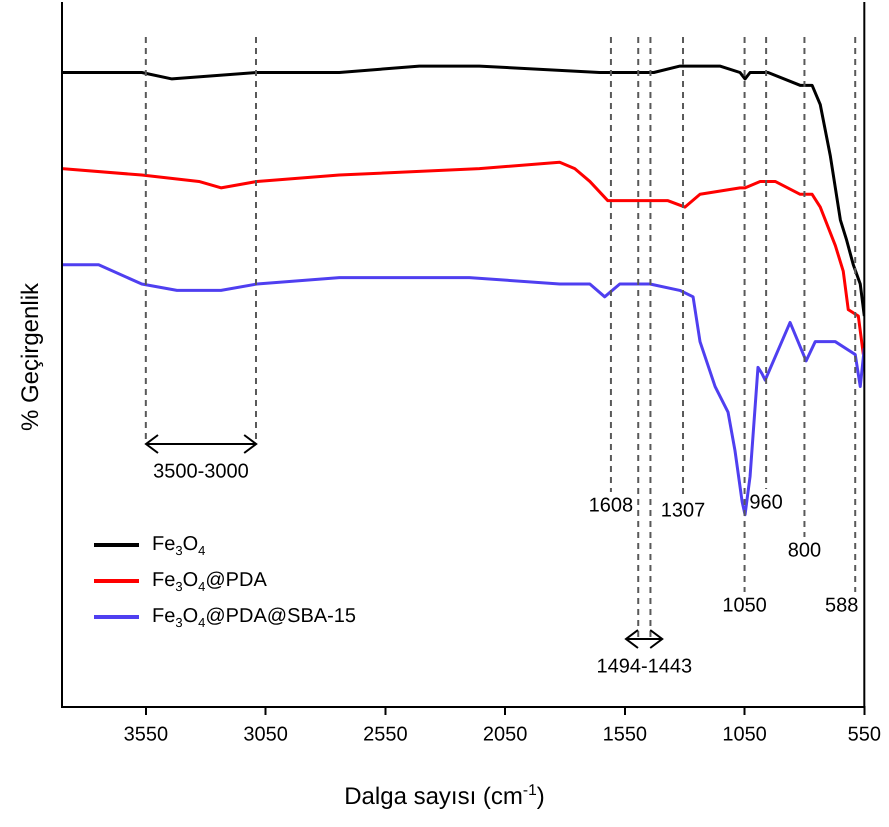  Describe the element at coordinates (254, 617) in the screenshot. I see `legend-label: Fe$_{3}$O$_{4}$@PDA@SBA-15` at that location.